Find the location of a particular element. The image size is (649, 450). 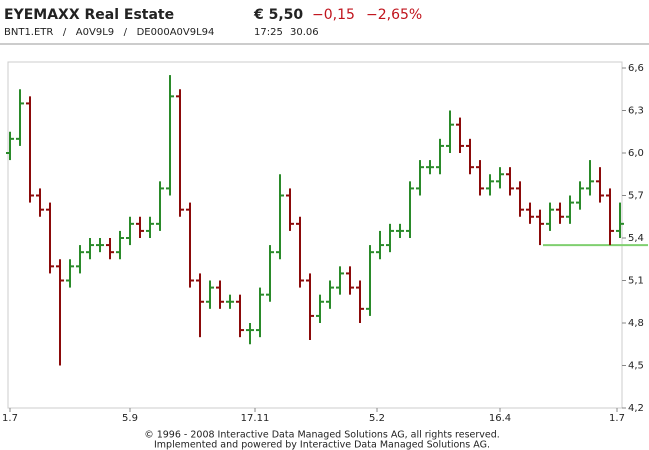

x-tick-label: 16.4 is located at coordinates (500, 418).